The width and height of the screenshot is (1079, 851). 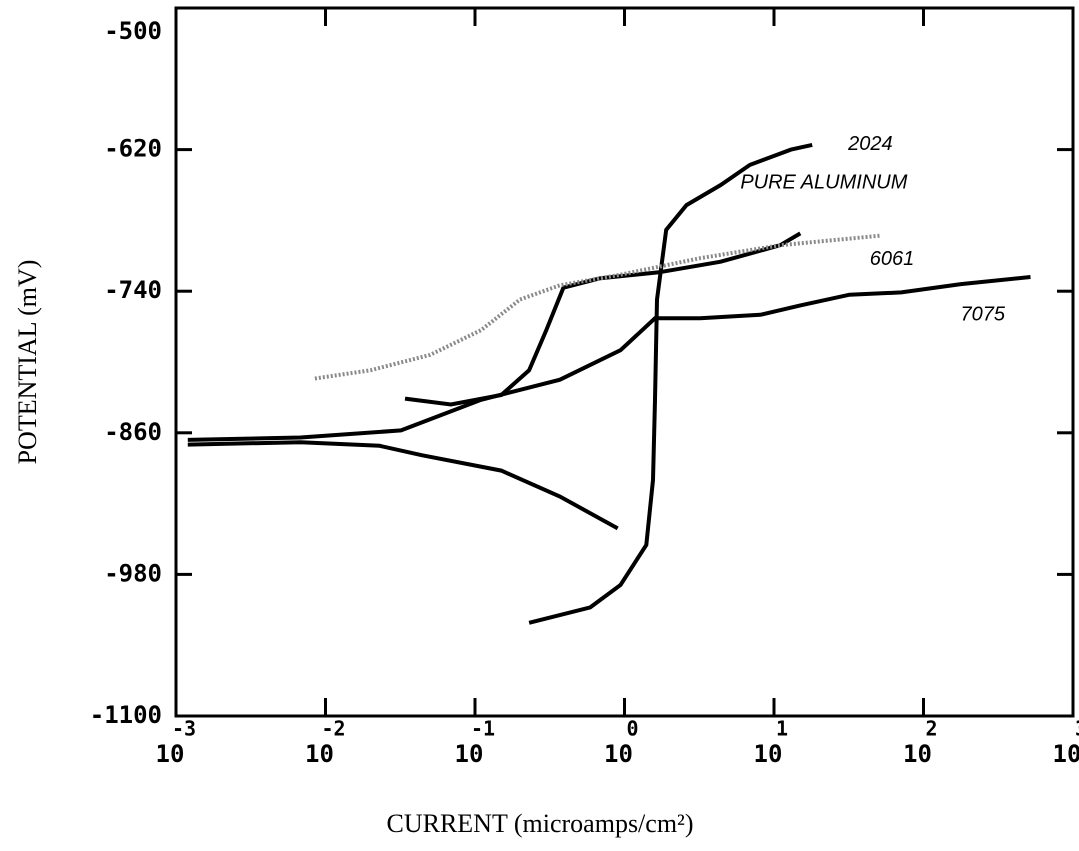 I want to click on y-tick-label: -860, so click(x=133, y=432).